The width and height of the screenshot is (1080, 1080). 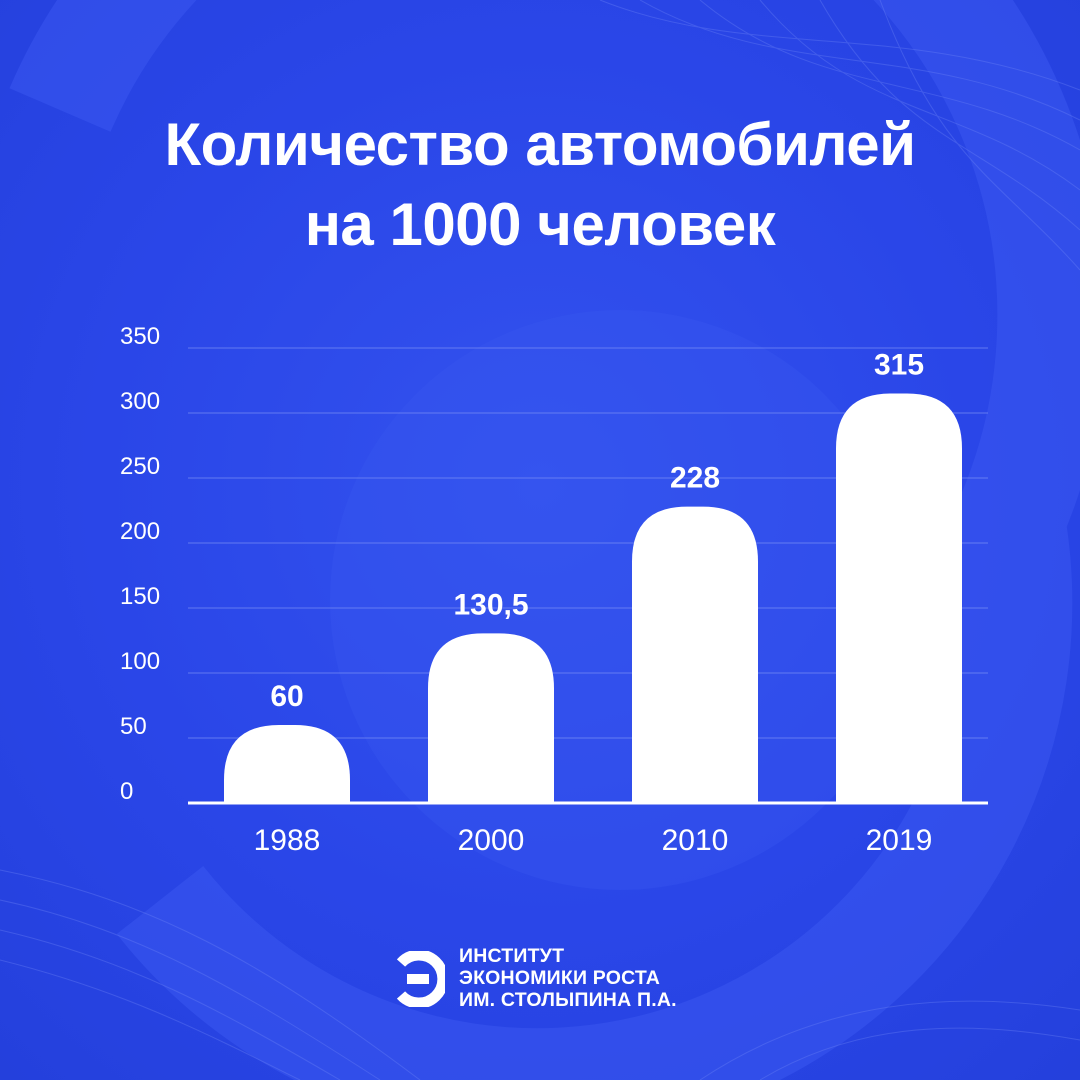 What do you see at coordinates (593, 840) in the screenshot?
I see `x-axis-category-labels: 1988 2000 2010 2019` at bounding box center [593, 840].